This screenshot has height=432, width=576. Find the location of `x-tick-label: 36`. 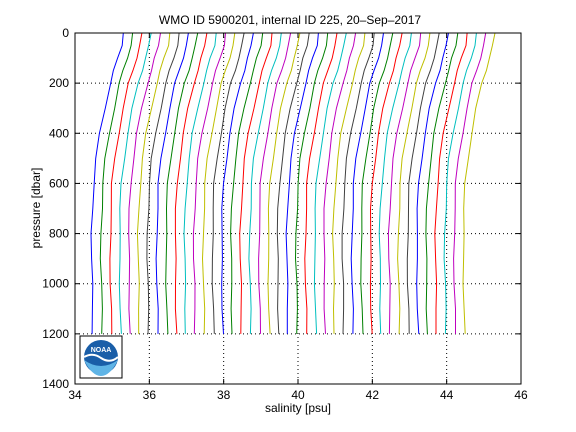

x-tick-label: 36 is located at coordinates (150, 395).